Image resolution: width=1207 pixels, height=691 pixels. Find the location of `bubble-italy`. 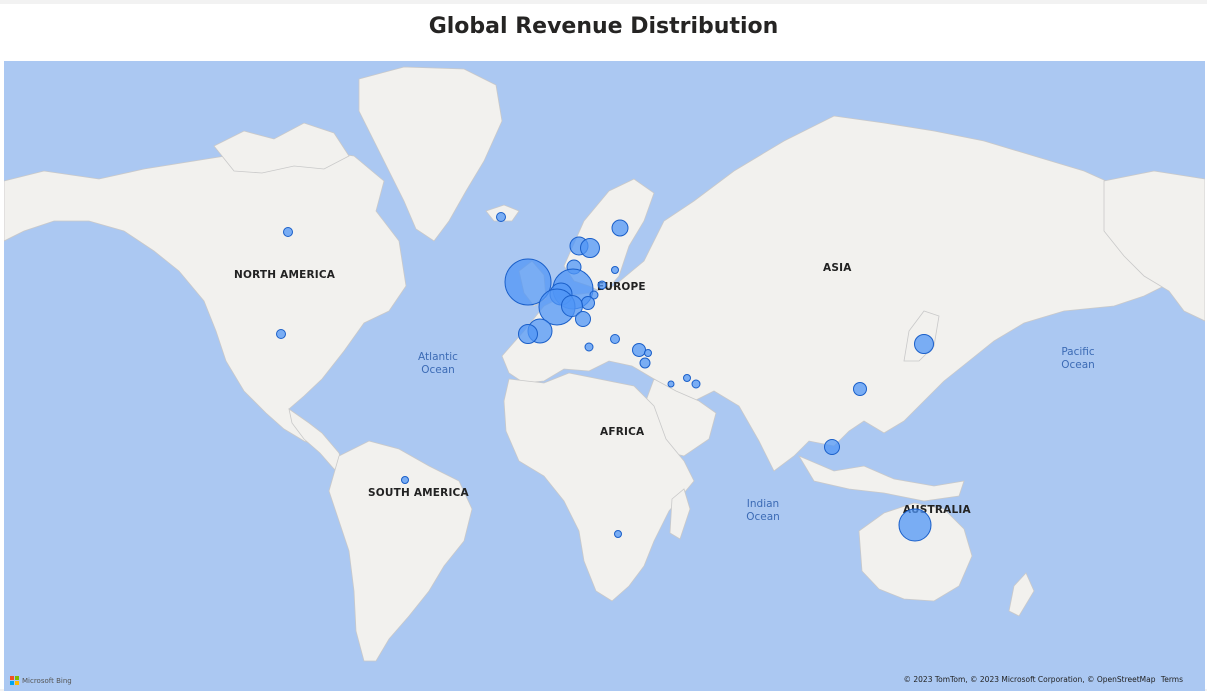

bubble-italy is located at coordinates (583, 319).